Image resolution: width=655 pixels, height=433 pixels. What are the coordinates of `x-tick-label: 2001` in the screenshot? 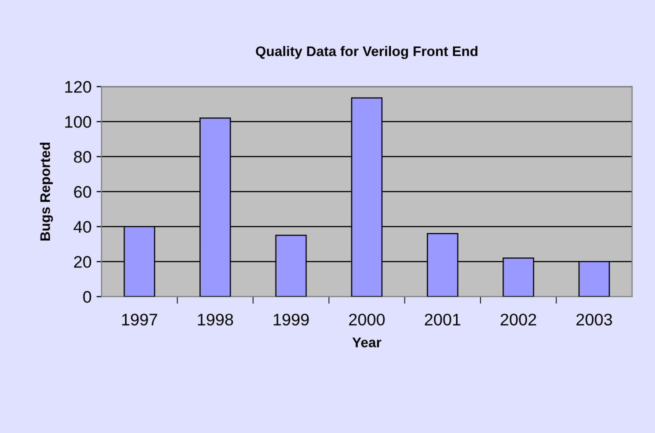 It's located at (442, 320).